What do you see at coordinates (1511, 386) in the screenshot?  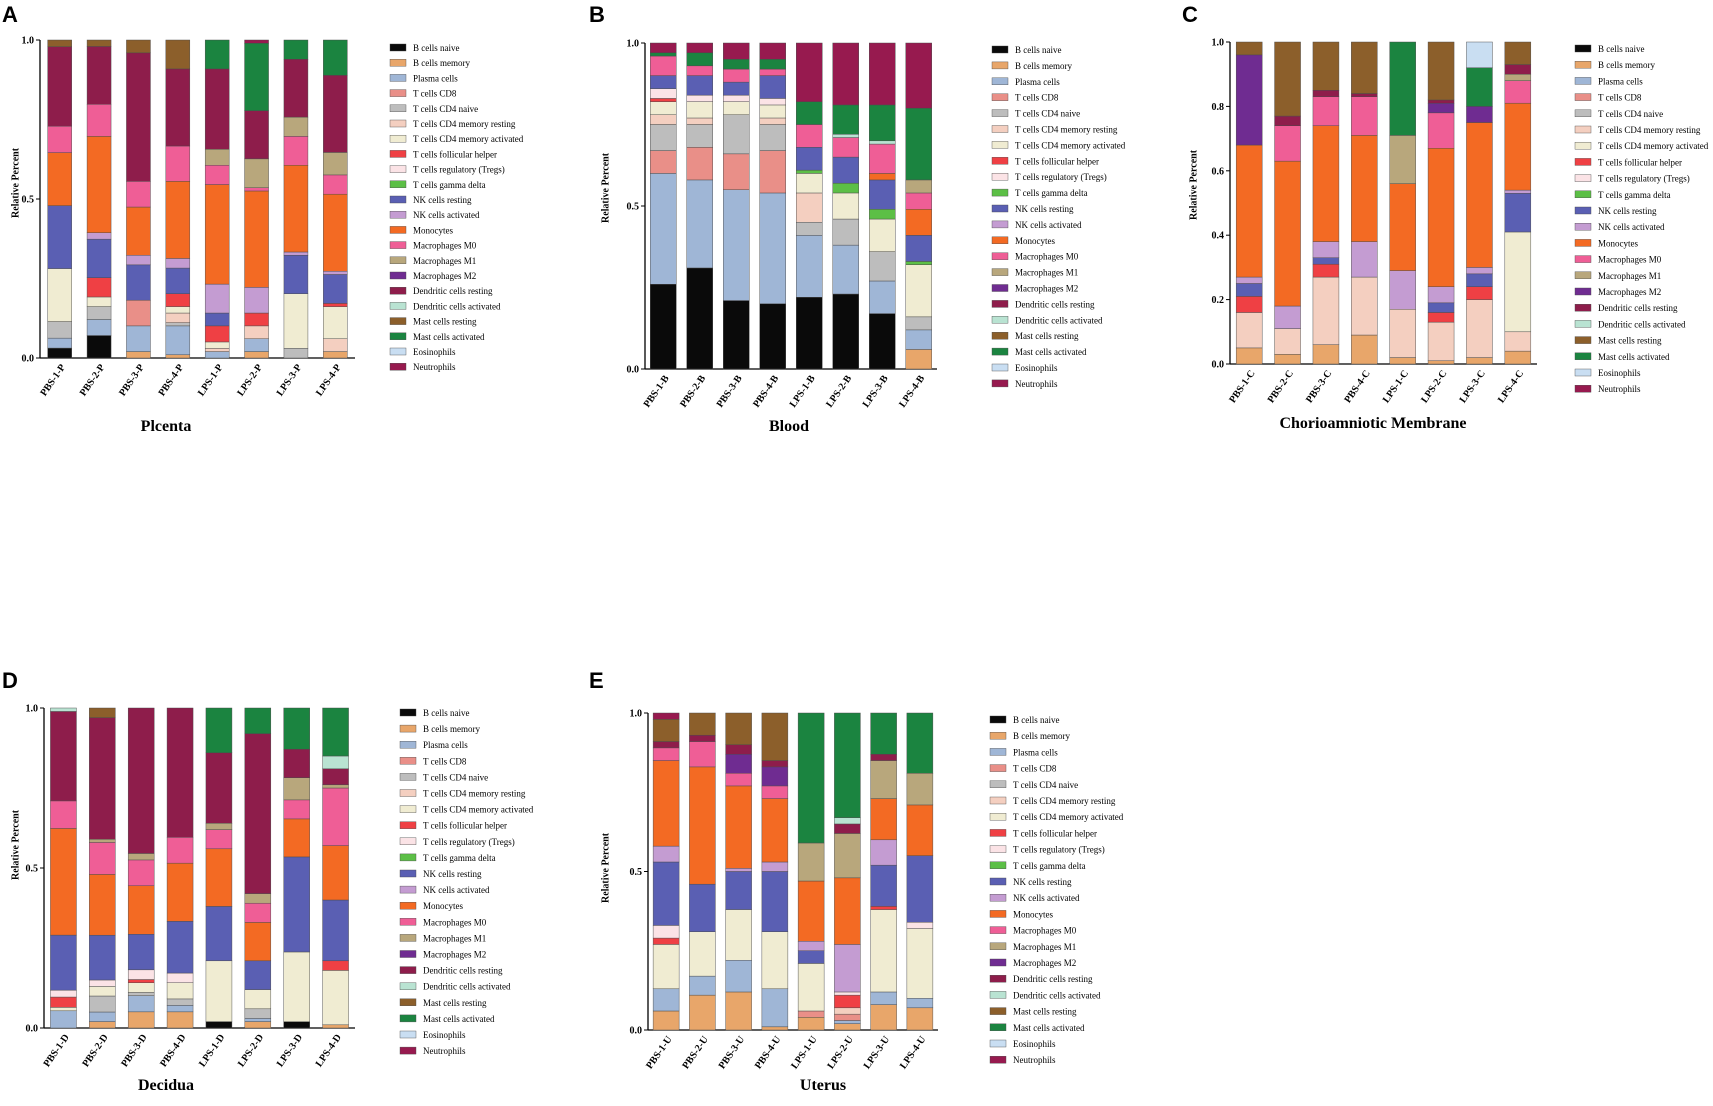 I see `panel-c-category-label: LPS-4-C` at bounding box center [1511, 386].